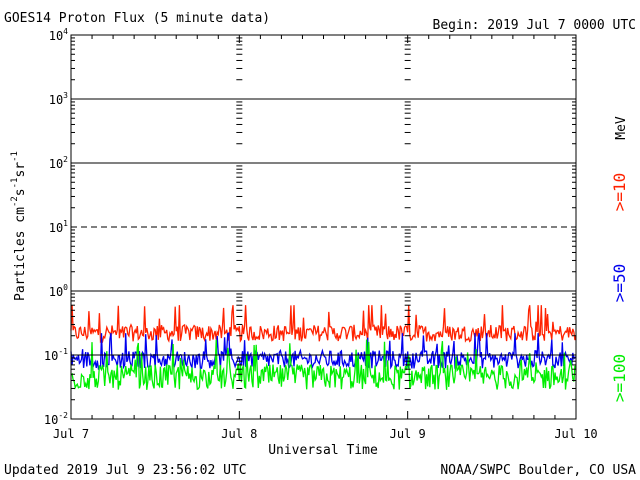  Describe the element at coordinates (619, 378) in the screenshot. I see `legend-gte100: >=100` at that location.